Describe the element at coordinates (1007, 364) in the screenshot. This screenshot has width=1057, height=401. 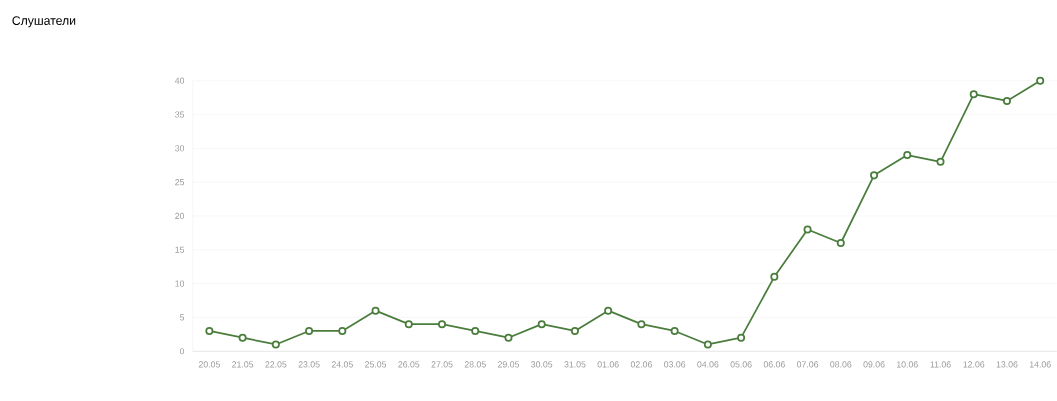
I see `x-tick-label: 13.06` at that location.